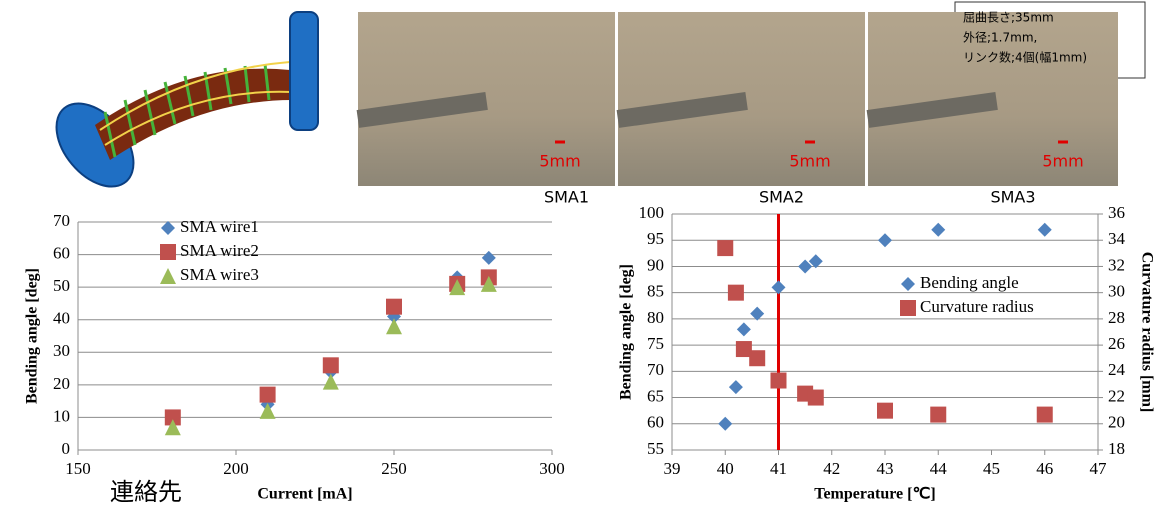  What do you see at coordinates (1117, 369) in the screenshot?
I see `y2-tick-label: 24` at bounding box center [1117, 369].